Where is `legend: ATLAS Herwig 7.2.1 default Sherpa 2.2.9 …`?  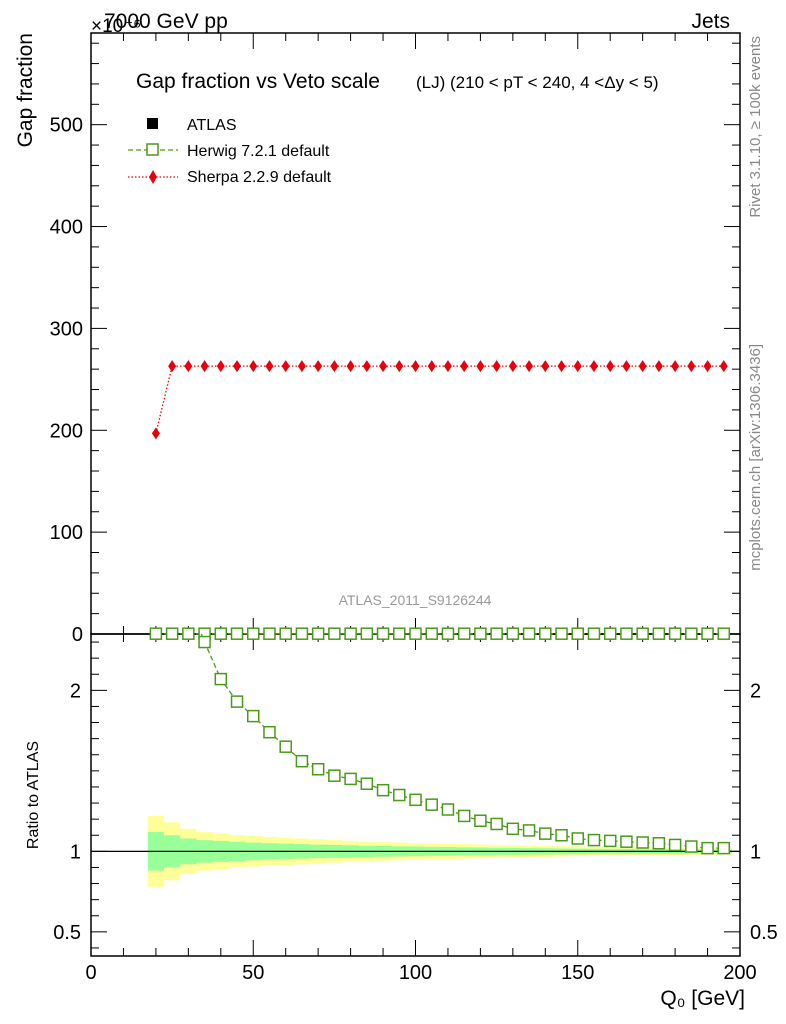
legend: ATLAS Herwig 7.2.1 default Sherpa 2.2.9 … is located at coordinates (230, 151).